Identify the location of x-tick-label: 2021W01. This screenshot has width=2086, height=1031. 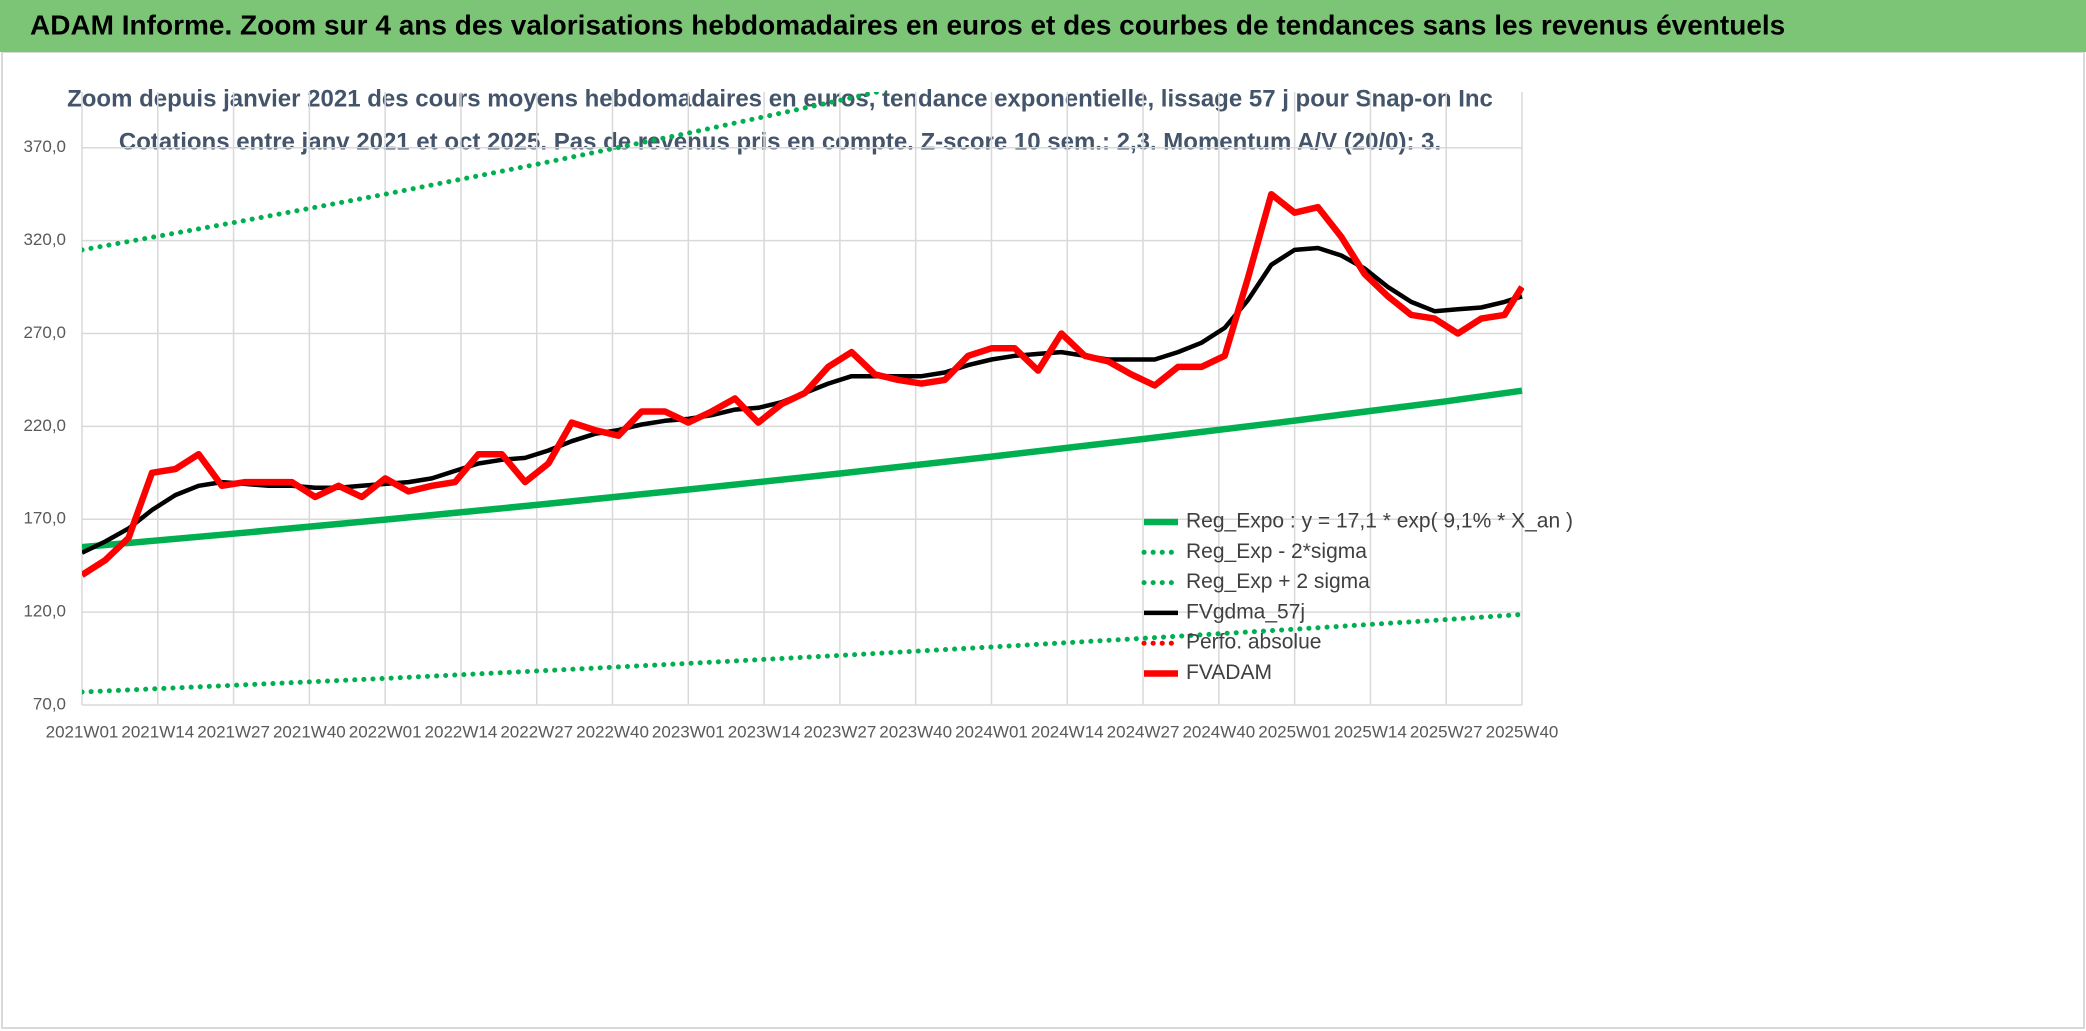
(82, 731).